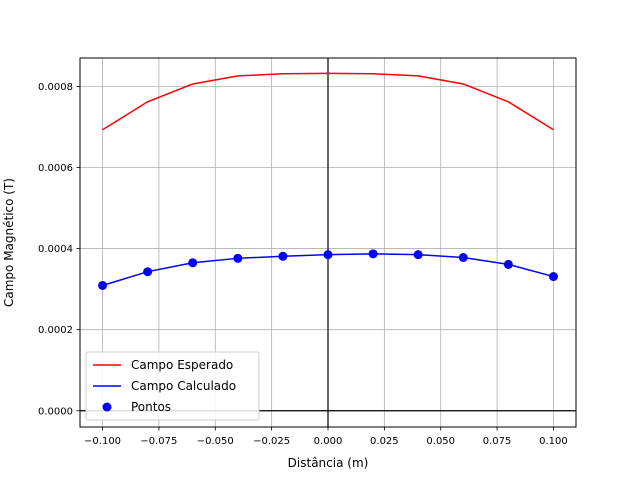  I want to click on y-tick-label: 0.0008, so click(55, 87).